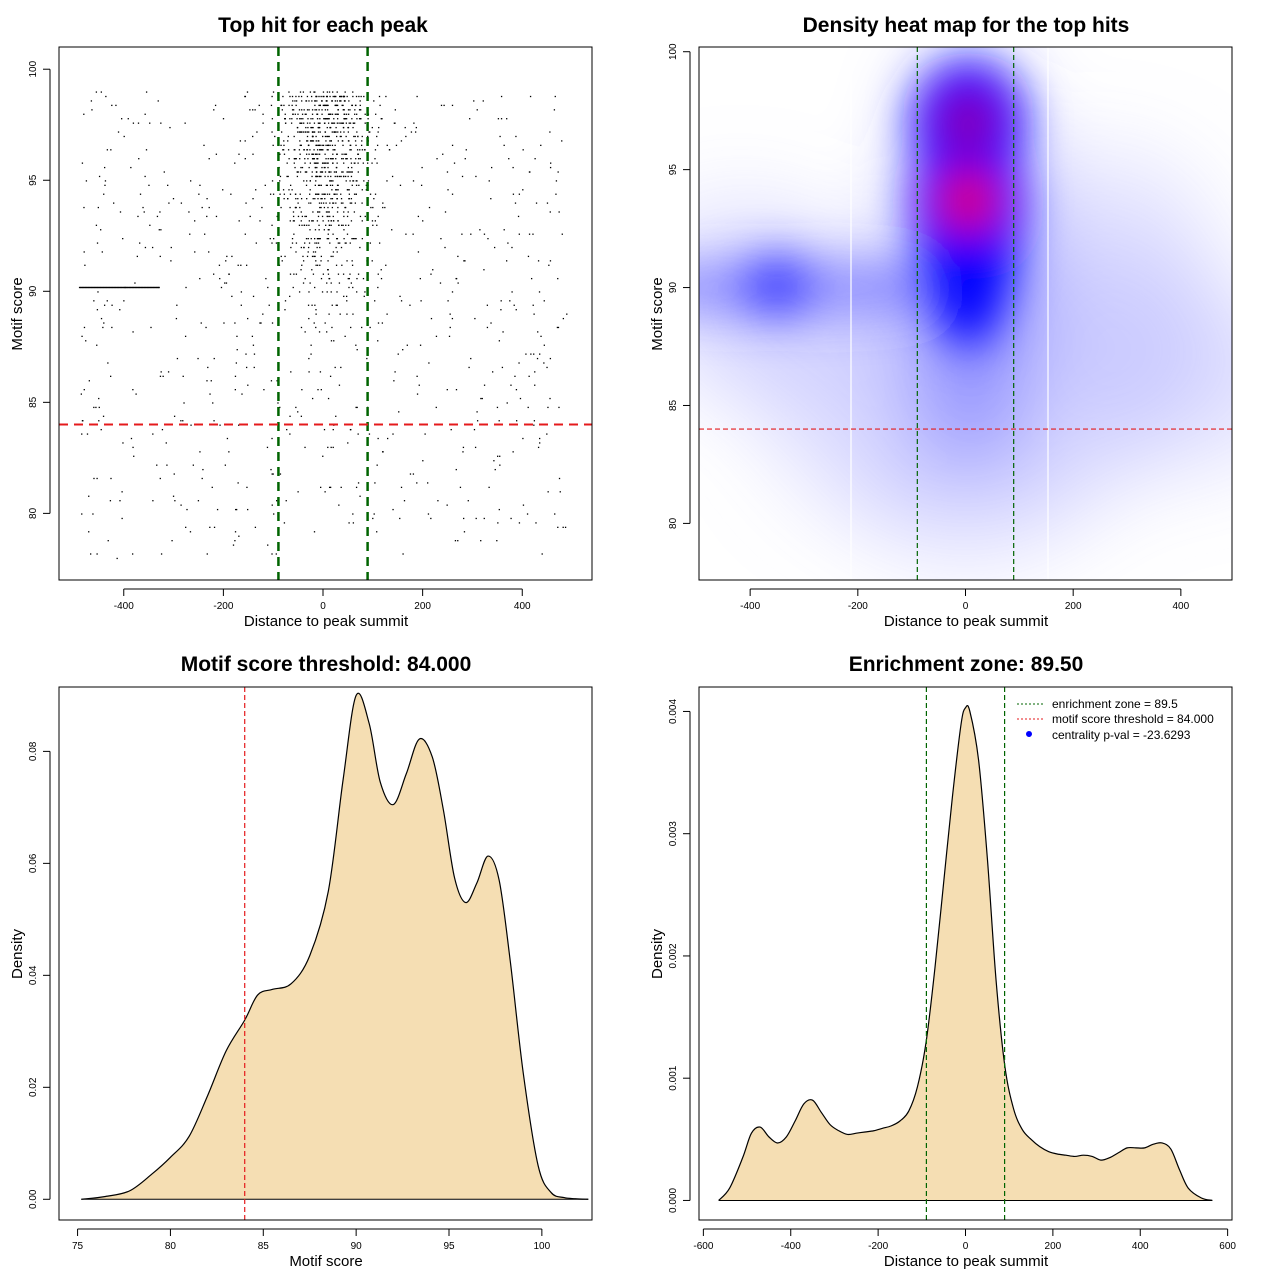 The image size is (1280, 1280). I want to click on x-tick-label: 600, so click(1227, 1246).